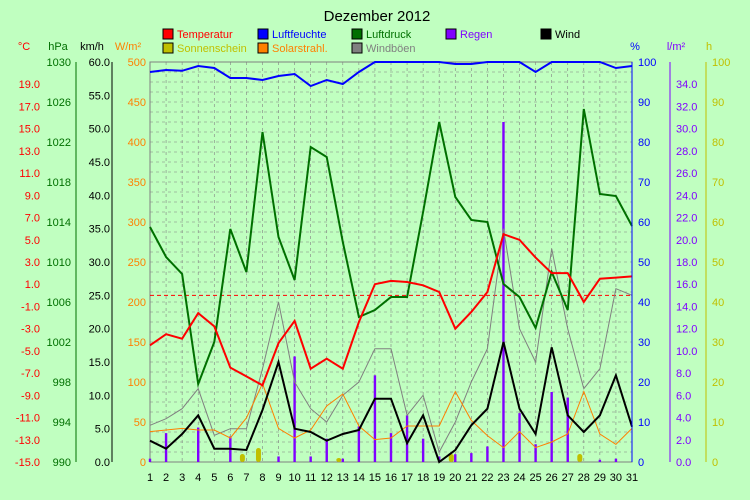  What do you see at coordinates (278, 478) in the screenshot?
I see `x-tick-label: 9` at bounding box center [278, 478].